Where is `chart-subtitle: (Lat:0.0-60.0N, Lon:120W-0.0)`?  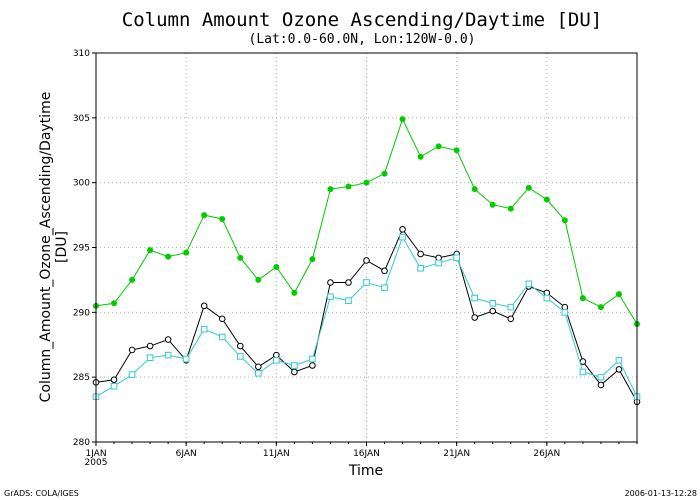
chart-subtitle: (Lat:0.0-60.0N, Lon:120W-0.0) is located at coordinates (362, 39).